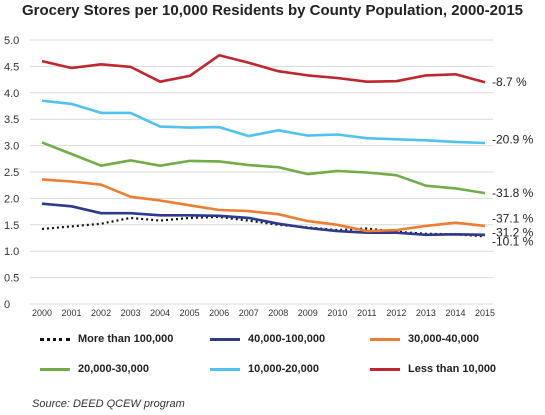  Describe the element at coordinates (131, 313) in the screenshot. I see `x-tick-label: 2003` at that location.